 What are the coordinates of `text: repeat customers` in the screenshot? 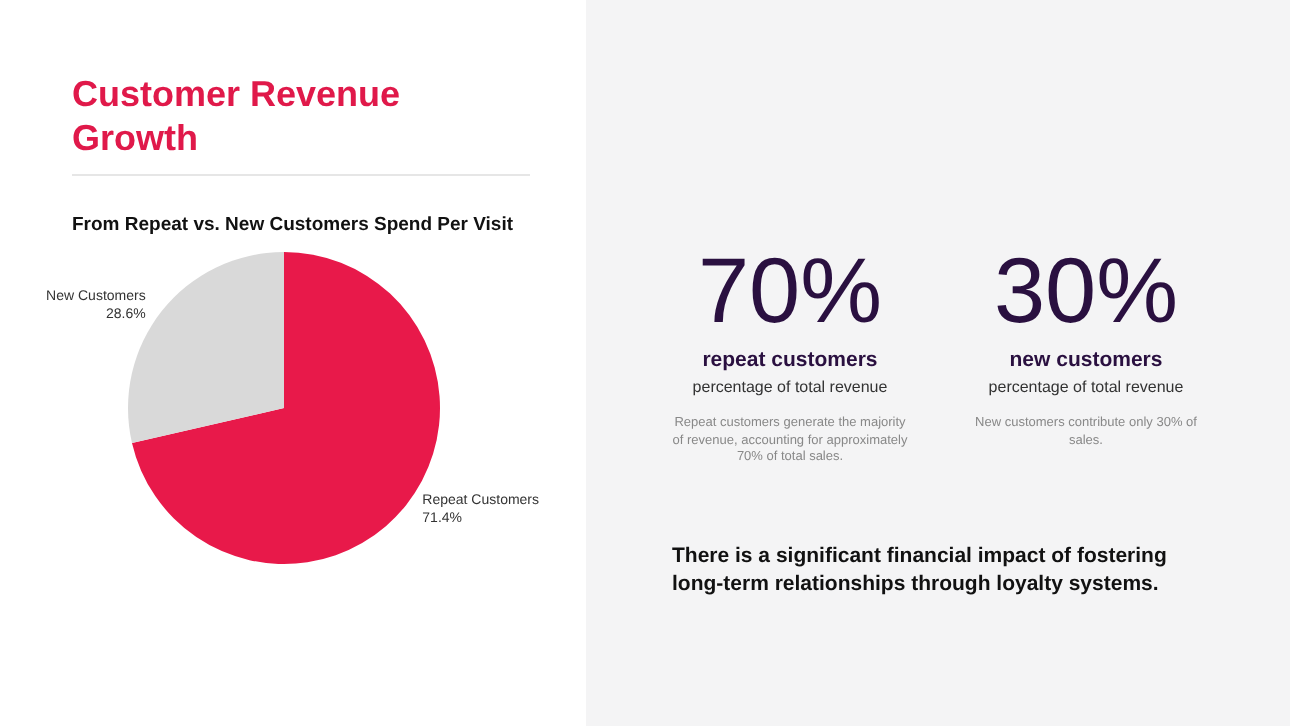 It's located at (790, 360).